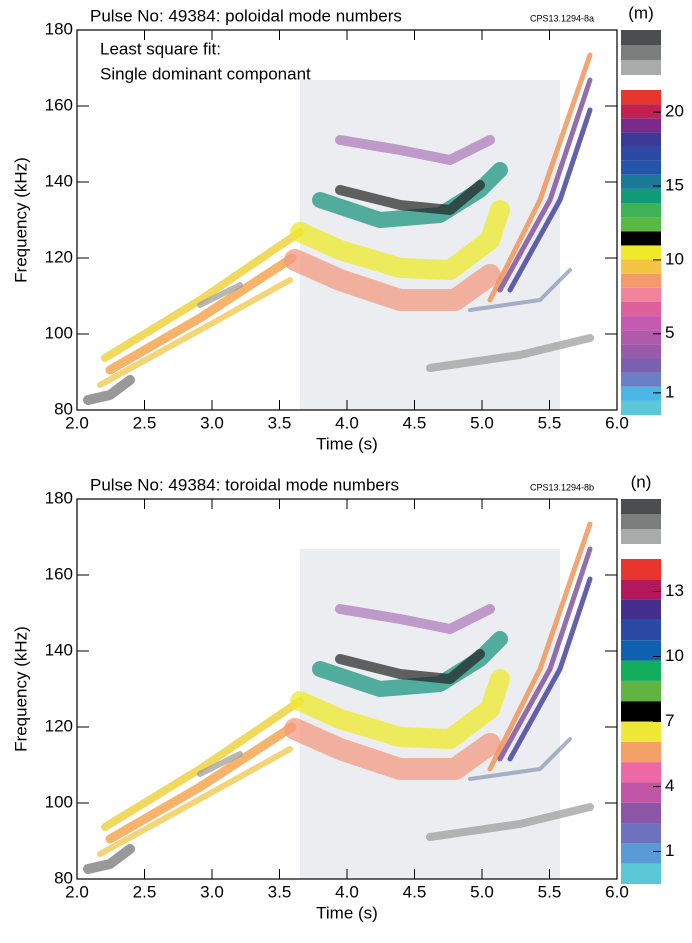 Image resolution: width=692 pixels, height=943 pixels. Describe the element at coordinates (674, 590) in the screenshot. I see `colorbar-tick-label: 13` at that location.